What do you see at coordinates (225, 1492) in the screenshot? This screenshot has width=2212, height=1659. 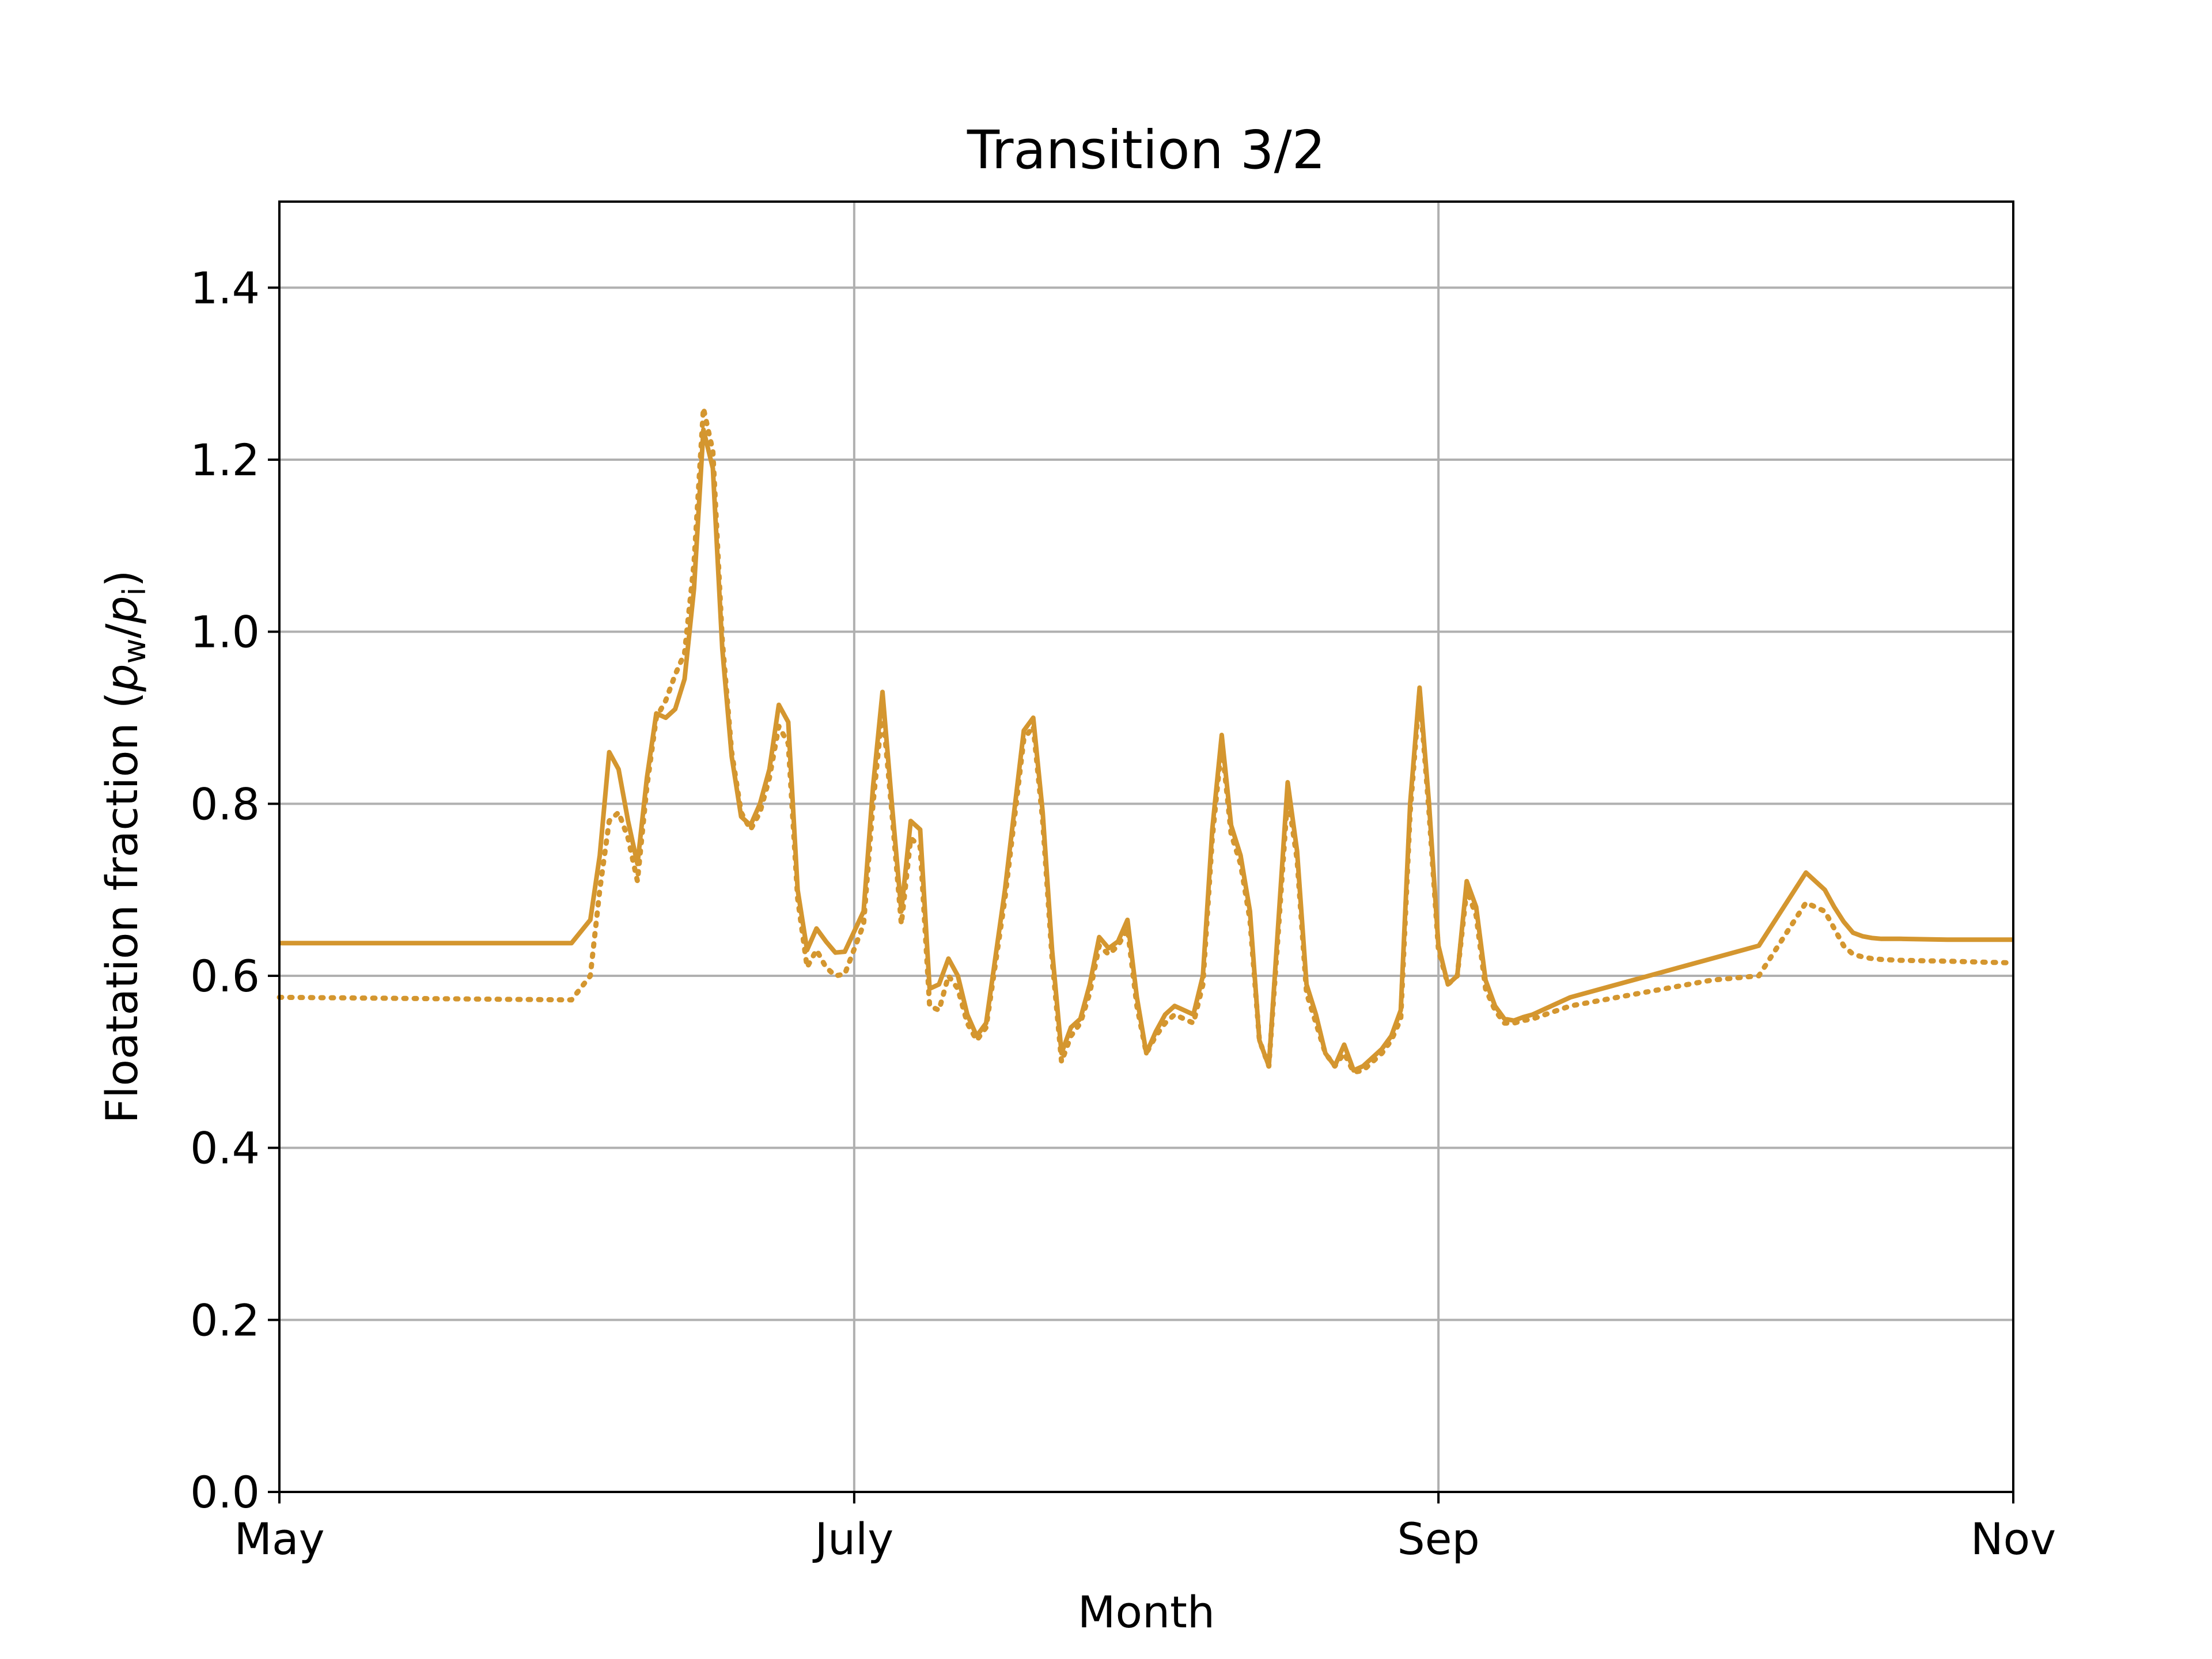 I see `y-tick-label: 0.0` at bounding box center [225, 1492].